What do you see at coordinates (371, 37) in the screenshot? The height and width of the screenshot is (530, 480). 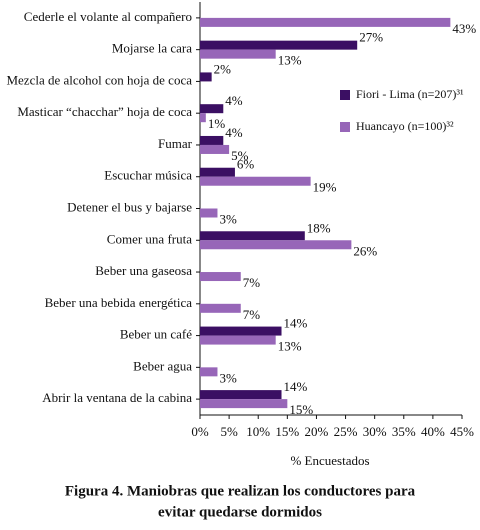 I see `value-label: 27%` at bounding box center [371, 37].